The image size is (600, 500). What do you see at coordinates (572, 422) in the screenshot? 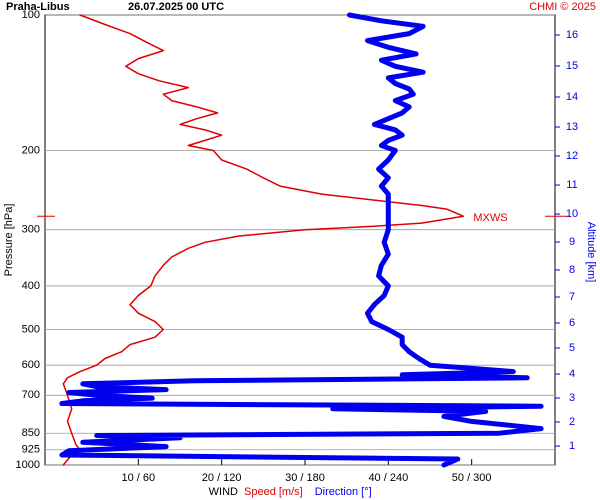
I see `y2-tick-label: 2` at bounding box center [572, 422].